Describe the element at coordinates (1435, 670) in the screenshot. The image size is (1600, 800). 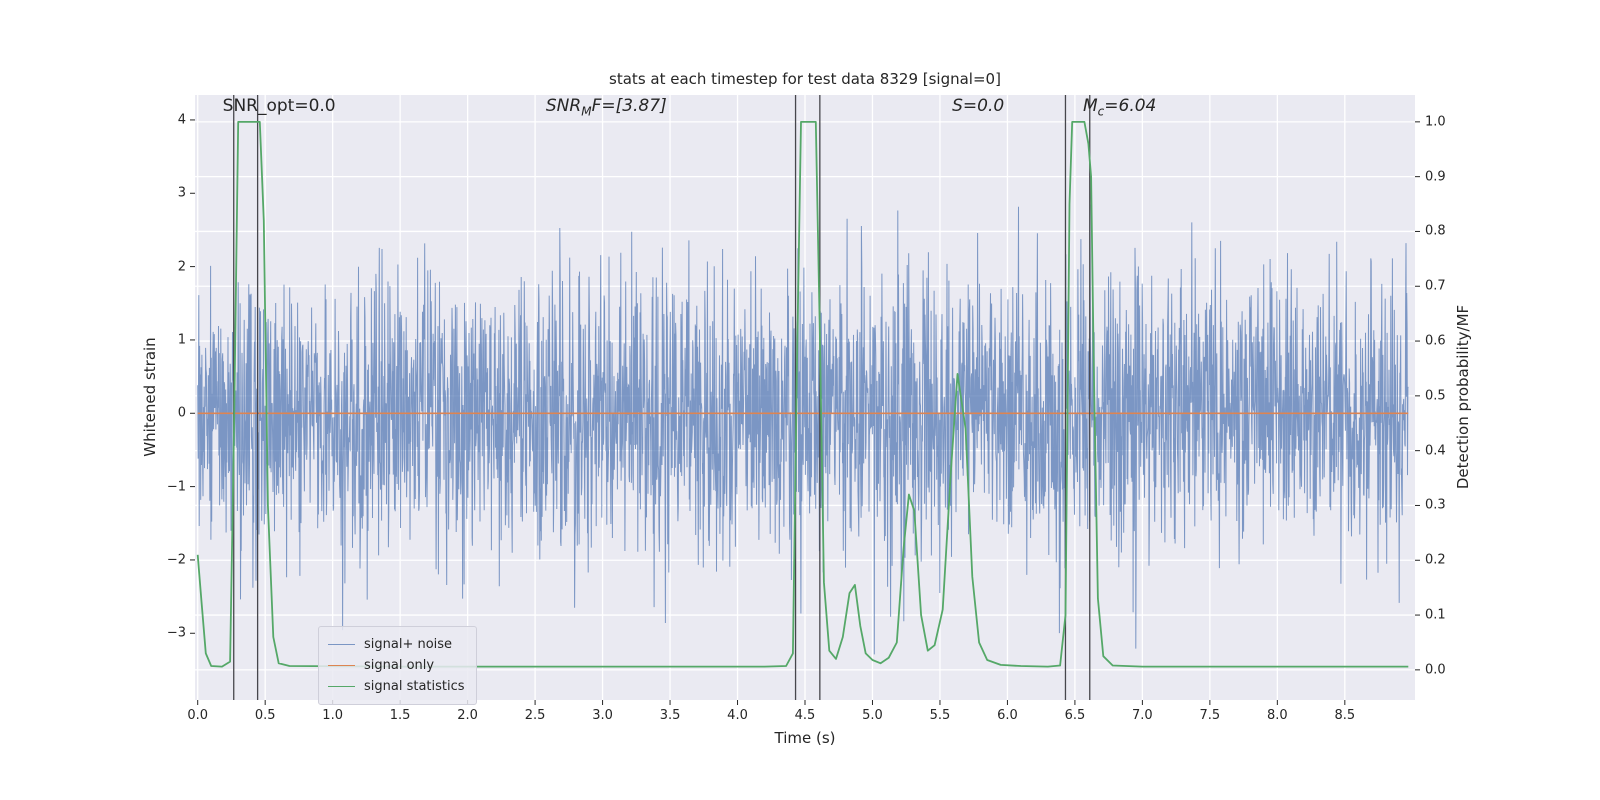
I see `y-tick-label-right: 0.0` at that location.